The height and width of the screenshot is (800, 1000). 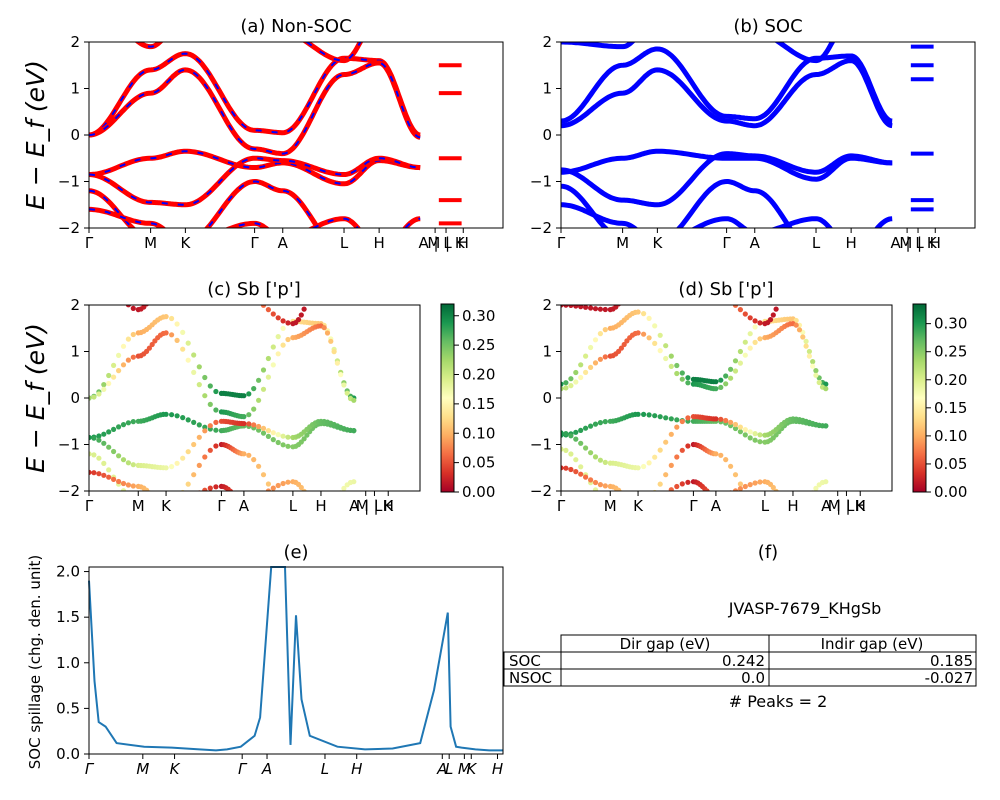 I want to click on panel-a-ytick-label: −1, so click(x=69, y=182).